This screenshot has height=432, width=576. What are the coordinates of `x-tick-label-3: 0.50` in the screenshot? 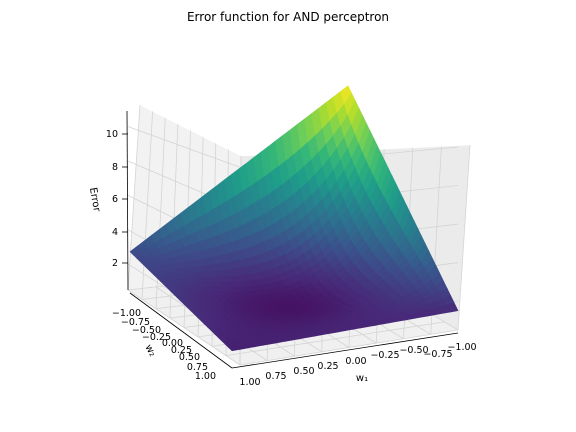 It's located at (303, 371).